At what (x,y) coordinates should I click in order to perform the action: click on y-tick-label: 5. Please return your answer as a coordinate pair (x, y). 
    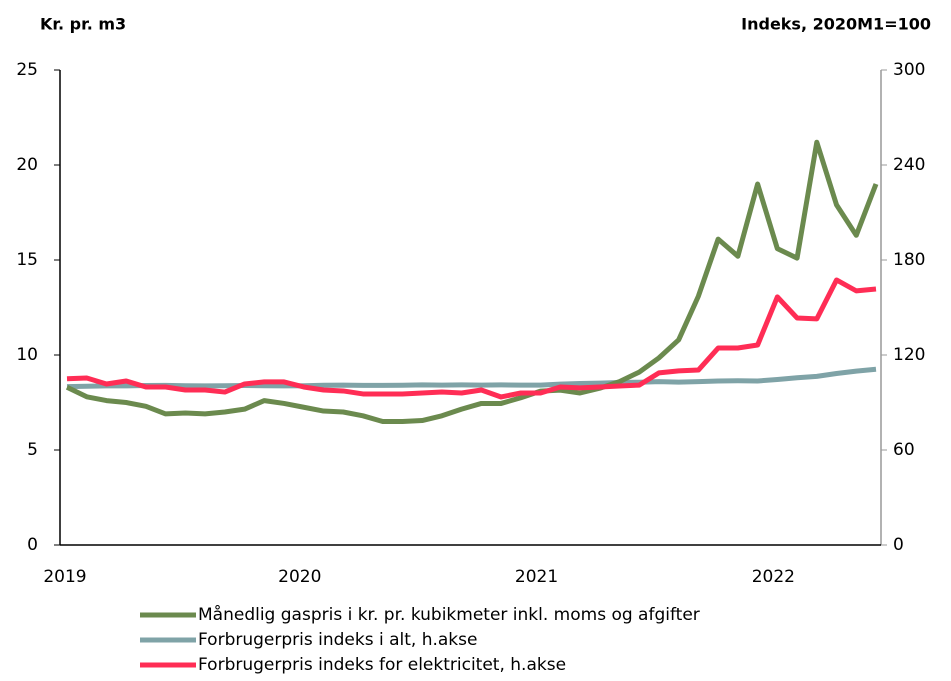
    Looking at the image, I should click on (32, 450).